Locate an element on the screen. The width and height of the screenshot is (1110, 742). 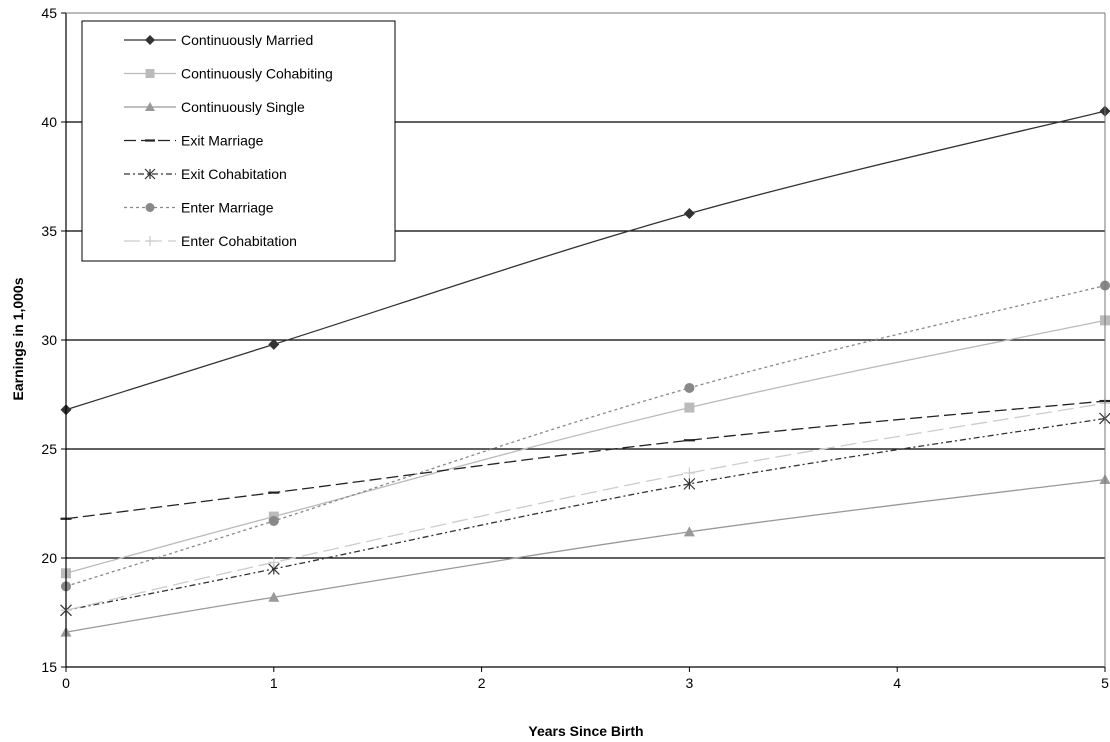
legend-label: Enter Cohabitation is located at coordinates (239, 241).